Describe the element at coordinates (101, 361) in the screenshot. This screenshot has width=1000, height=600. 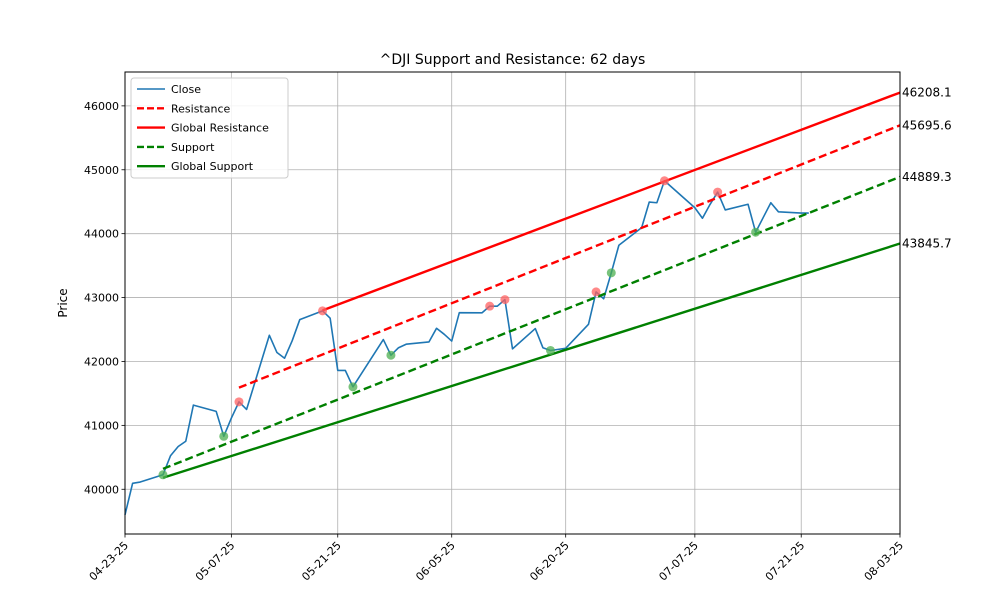
I see `y-tick-label: 42000` at that location.